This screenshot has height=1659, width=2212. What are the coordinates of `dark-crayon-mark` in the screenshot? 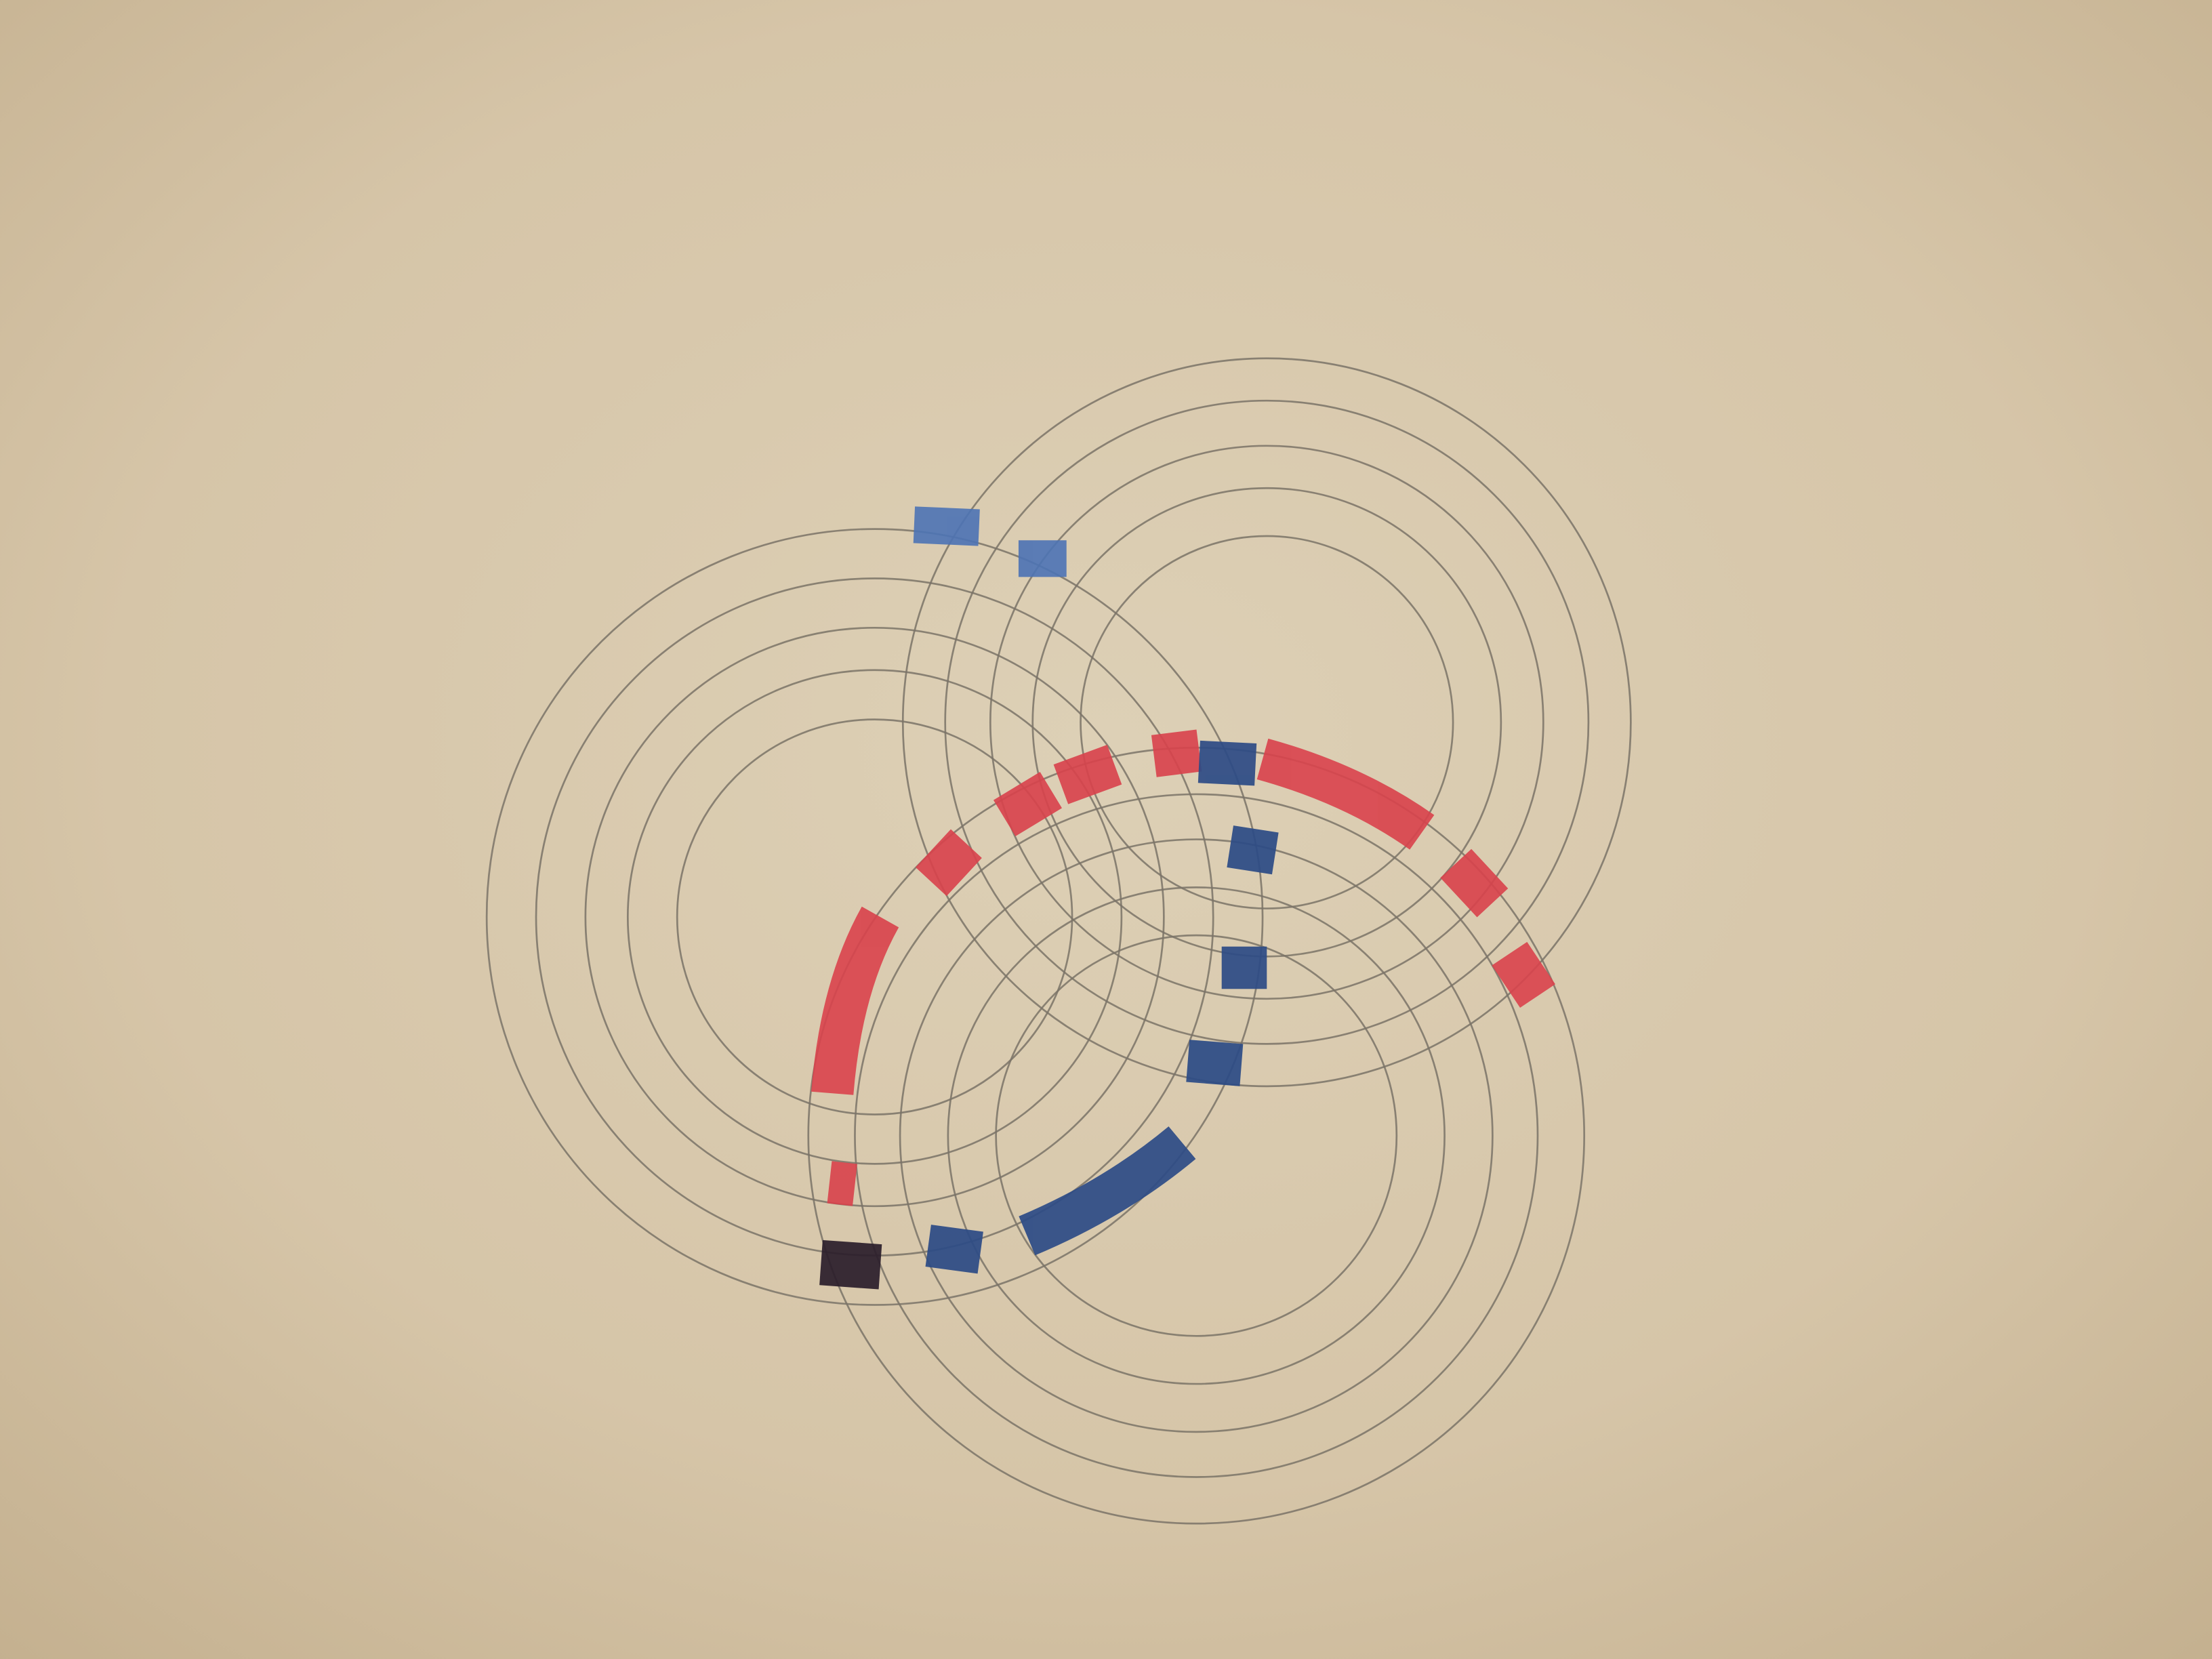 It's located at (851, 1265).